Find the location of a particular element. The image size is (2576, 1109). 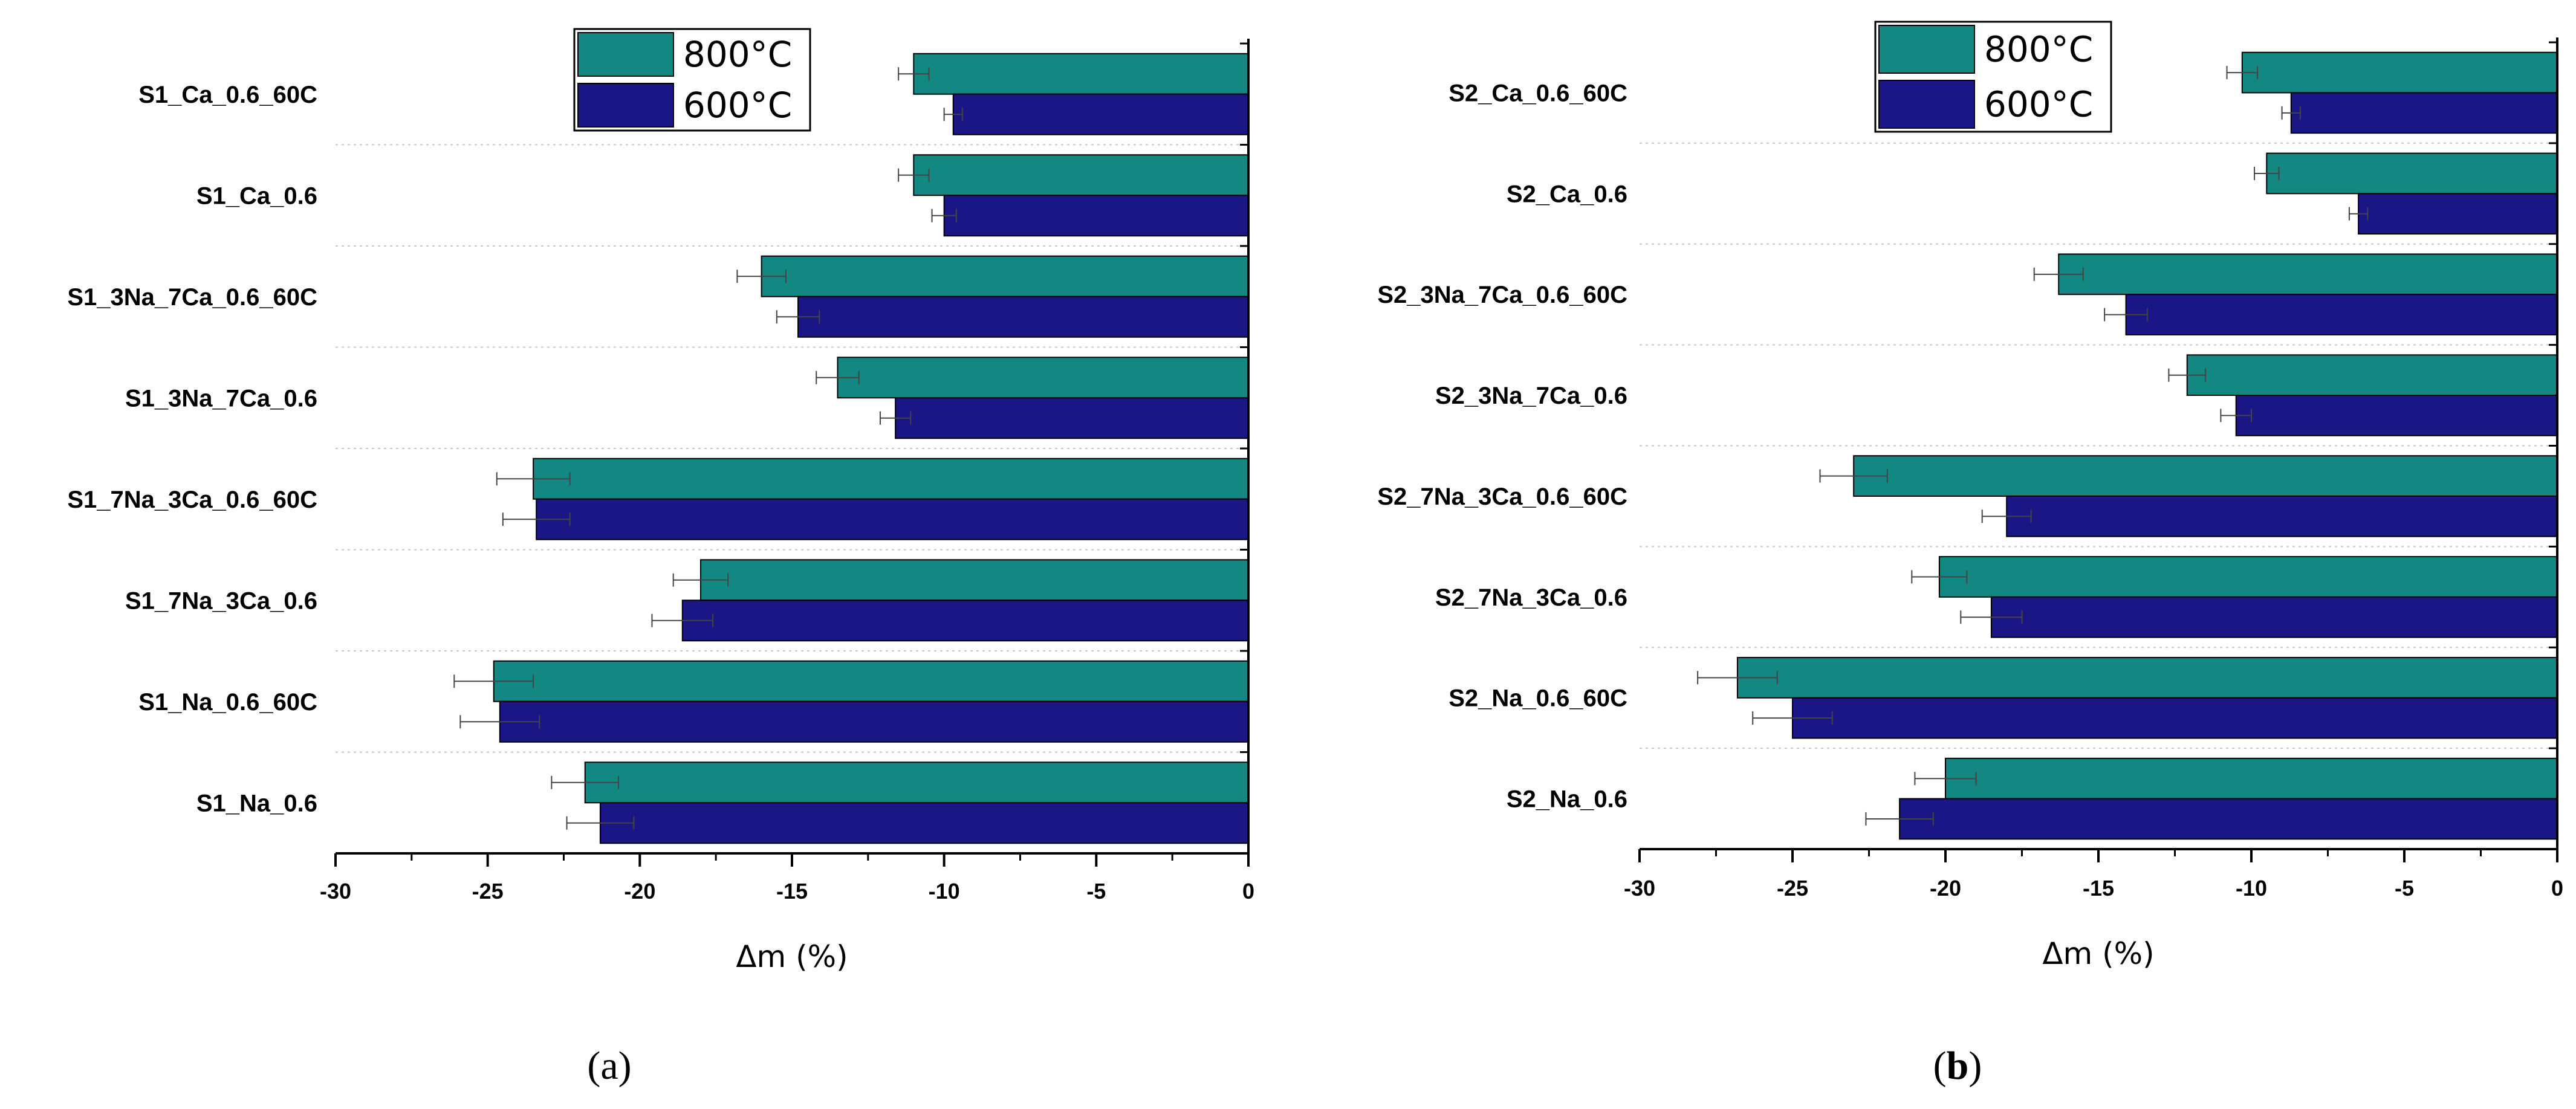

panel-letter: a is located at coordinates (609, 1066).